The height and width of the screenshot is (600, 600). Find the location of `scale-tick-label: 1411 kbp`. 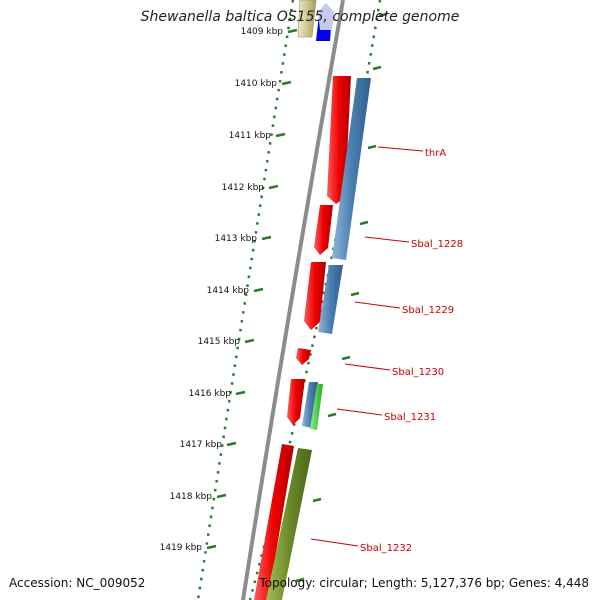

scale-tick-label: 1411 kbp is located at coordinates (250, 136).